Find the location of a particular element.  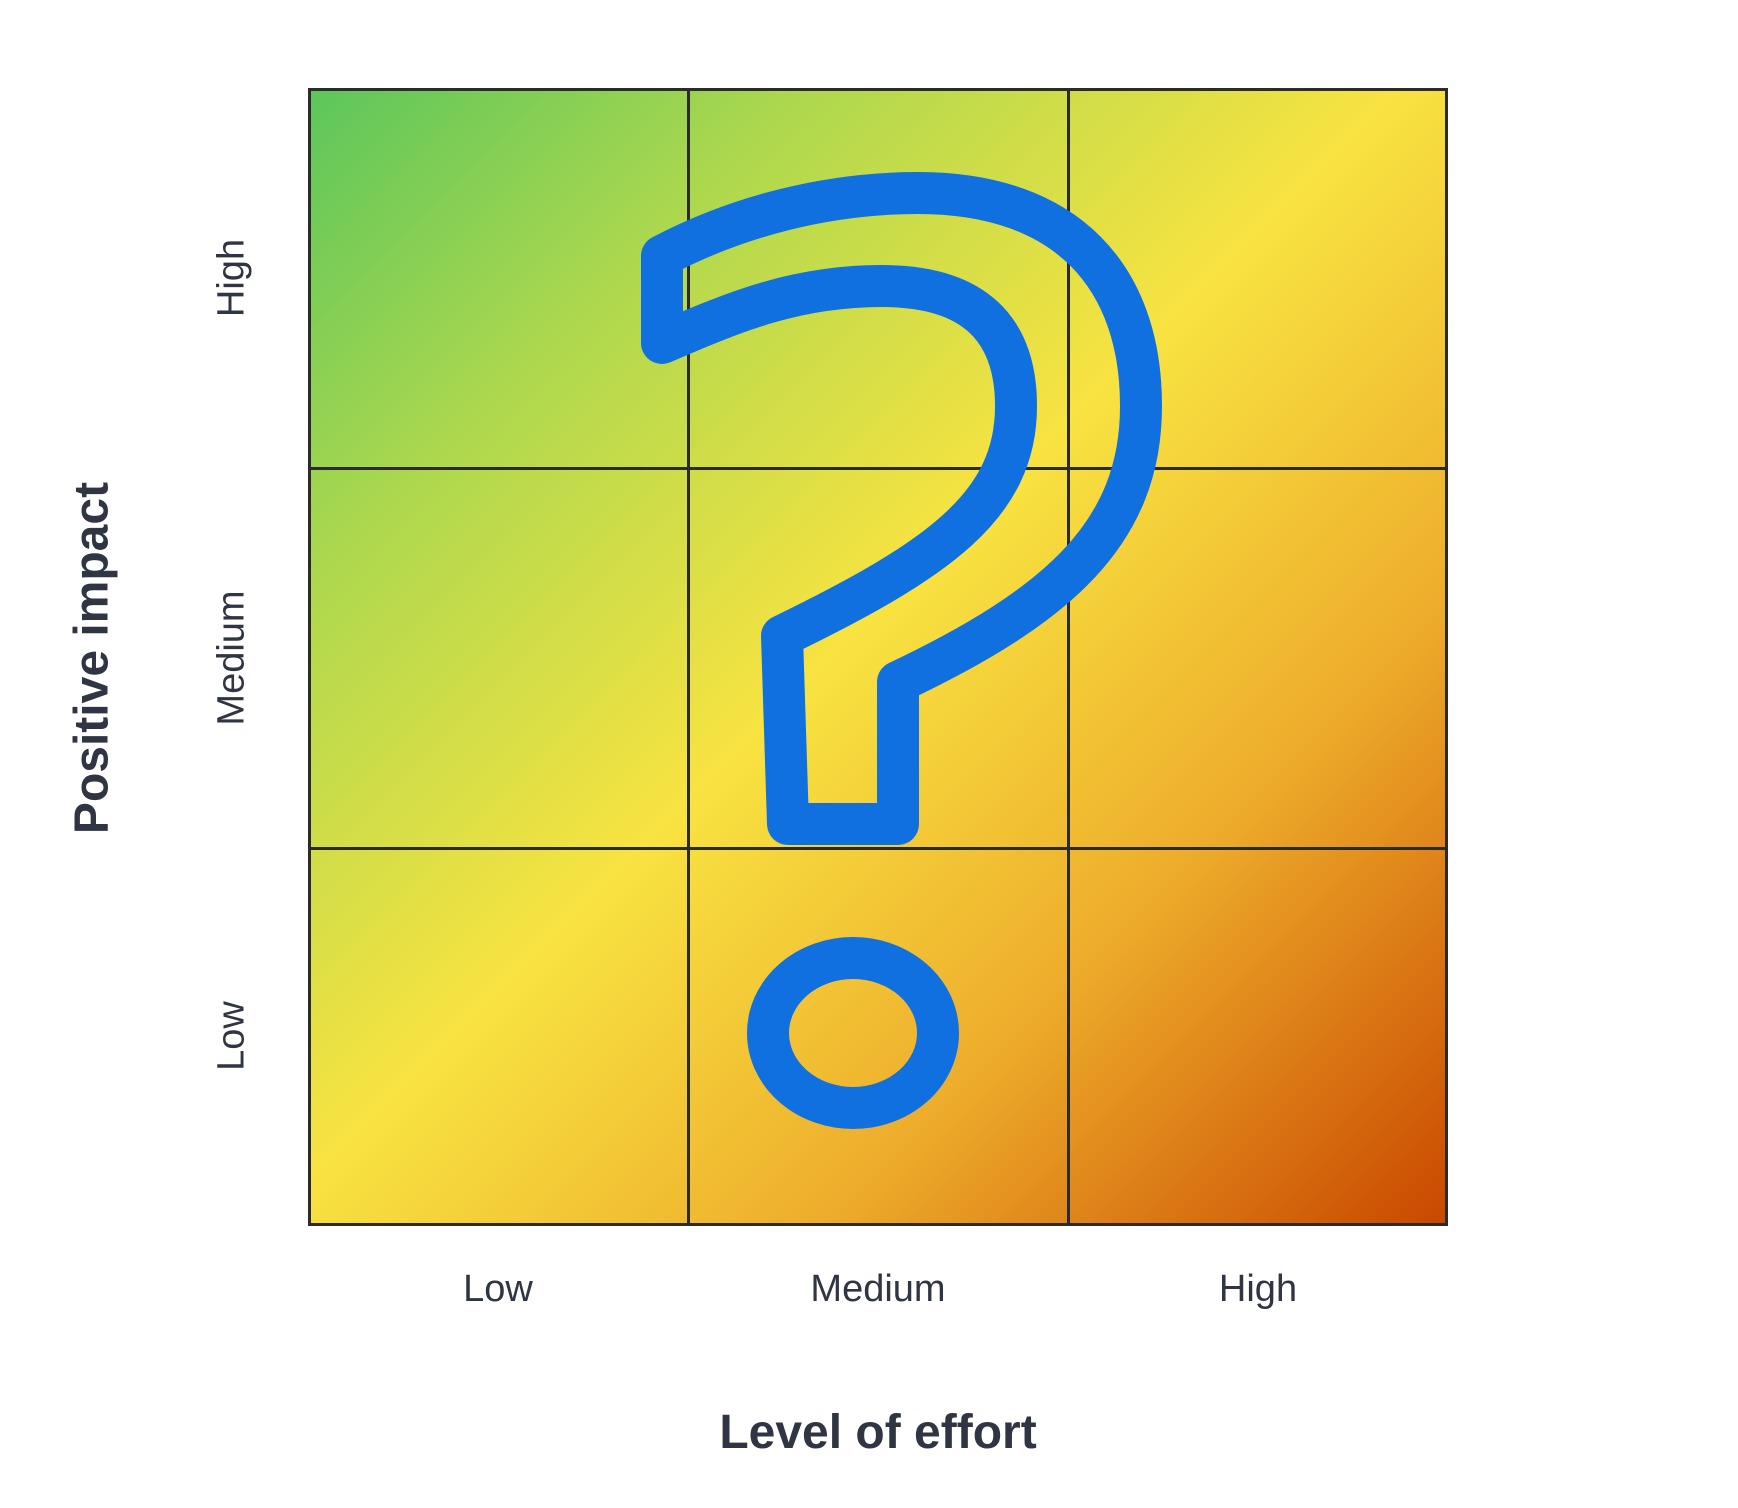

y-tick-medium: Medium is located at coordinates (231, 658).